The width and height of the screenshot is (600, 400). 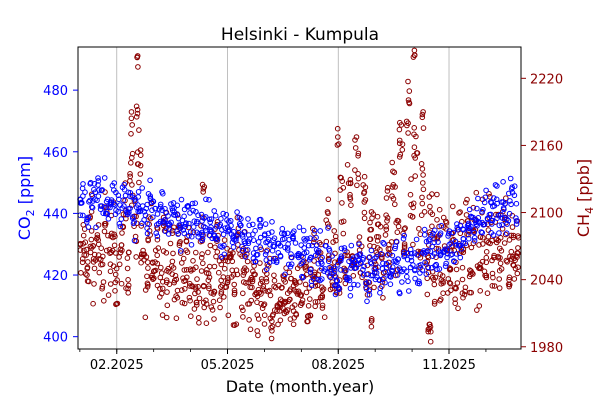 What do you see at coordinates (26, 198) in the screenshot?
I see `left-axis-label: CO2 [ppm]` at bounding box center [26, 198].